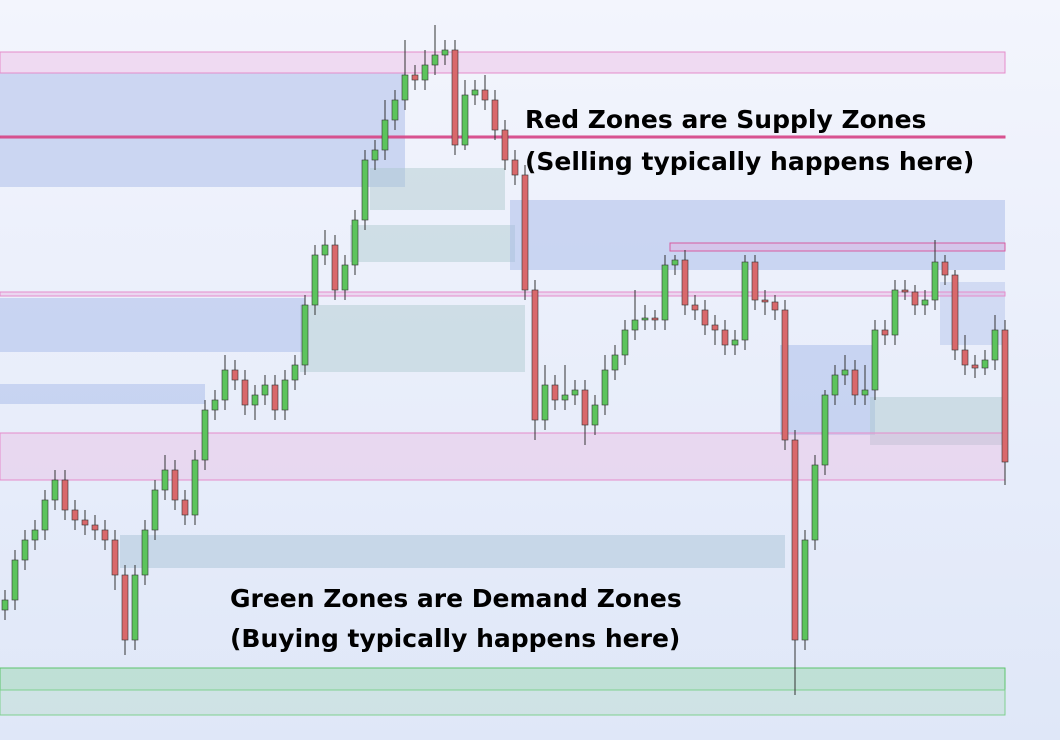 The width and height of the screenshot is (1060, 740). I want to click on annotation: Green Zones are Demand Zones, so click(456, 598).